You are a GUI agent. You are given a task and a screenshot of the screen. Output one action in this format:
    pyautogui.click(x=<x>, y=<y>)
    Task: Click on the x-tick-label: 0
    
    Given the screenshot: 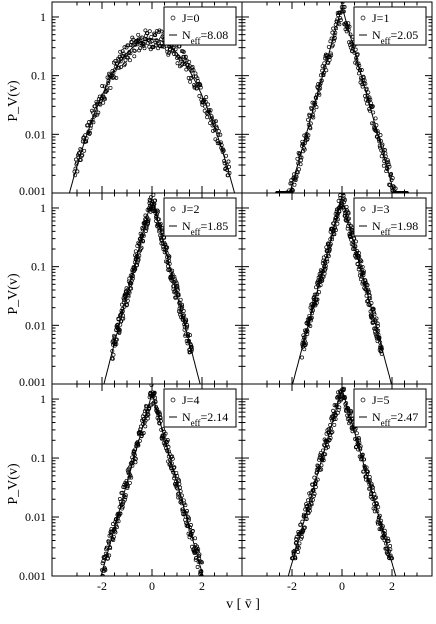 What is the action you would take?
    pyautogui.click(x=152, y=586)
    